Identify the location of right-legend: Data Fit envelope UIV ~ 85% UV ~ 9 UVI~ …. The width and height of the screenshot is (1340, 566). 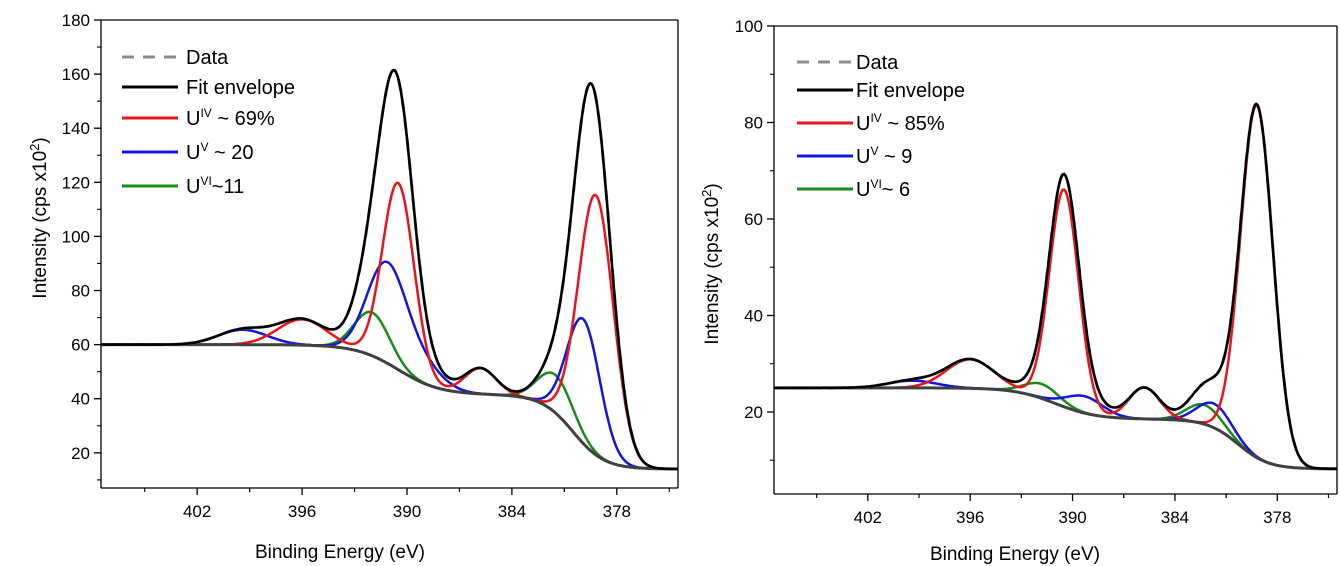
(881, 126).